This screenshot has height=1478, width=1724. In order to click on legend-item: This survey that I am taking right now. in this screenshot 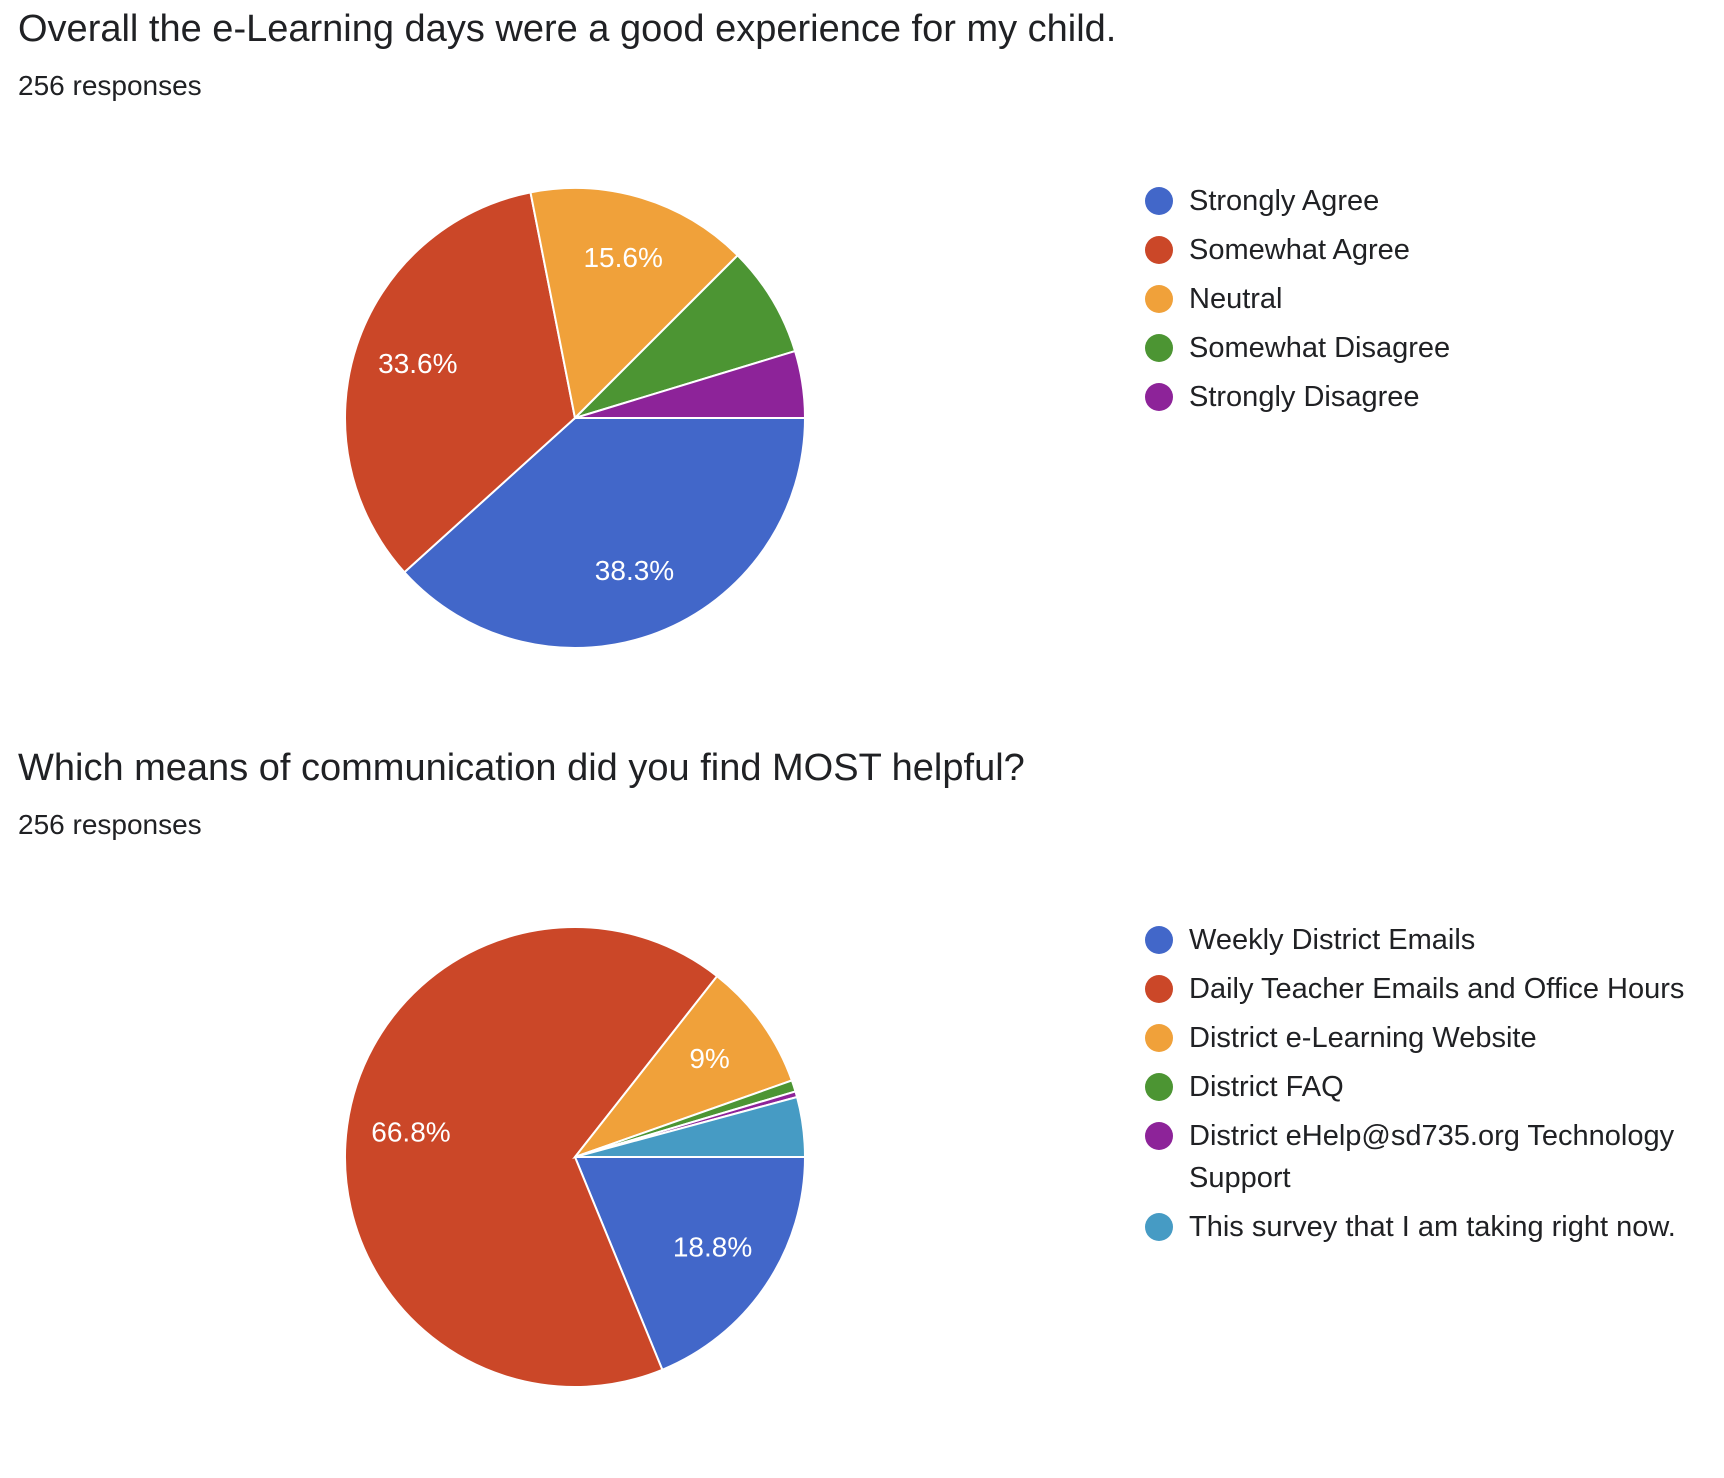, I will do `click(1432, 1227)`.